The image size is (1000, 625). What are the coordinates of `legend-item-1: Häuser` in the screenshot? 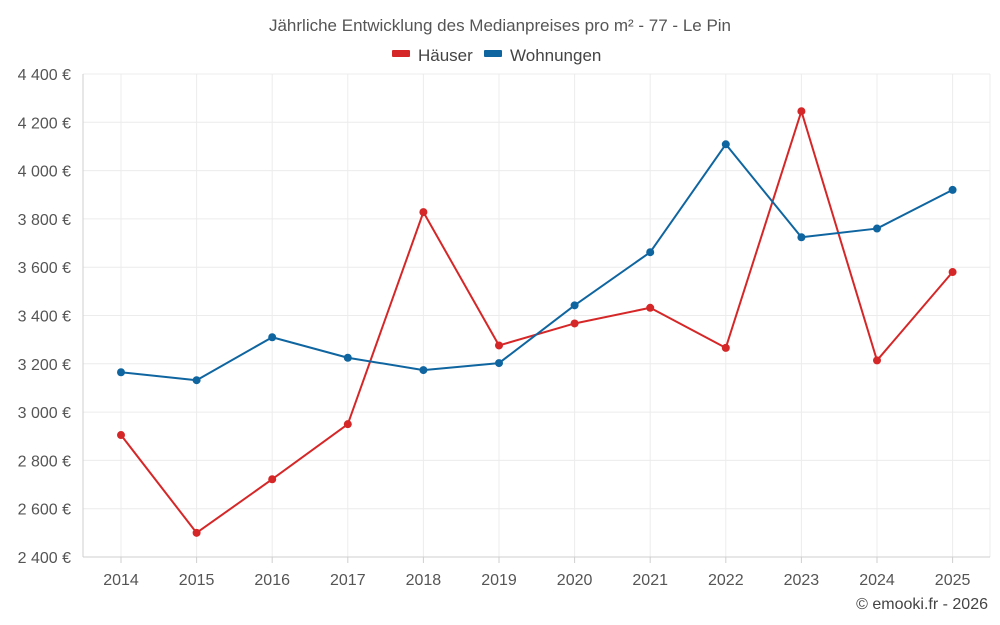 It's located at (432, 55).